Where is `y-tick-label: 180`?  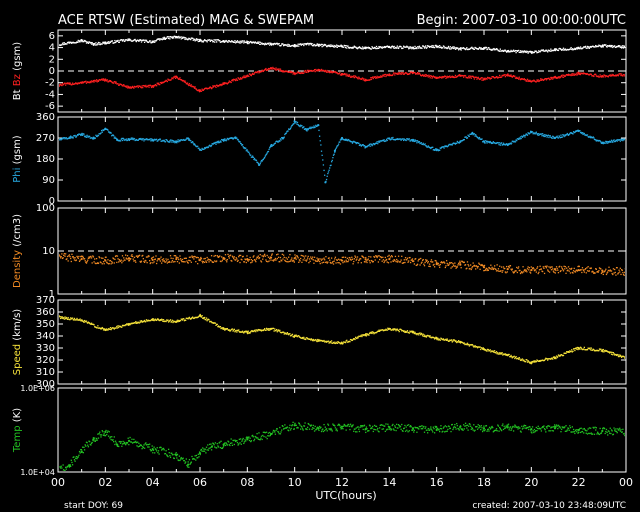 y-tick-label: 180 is located at coordinates (45, 159).